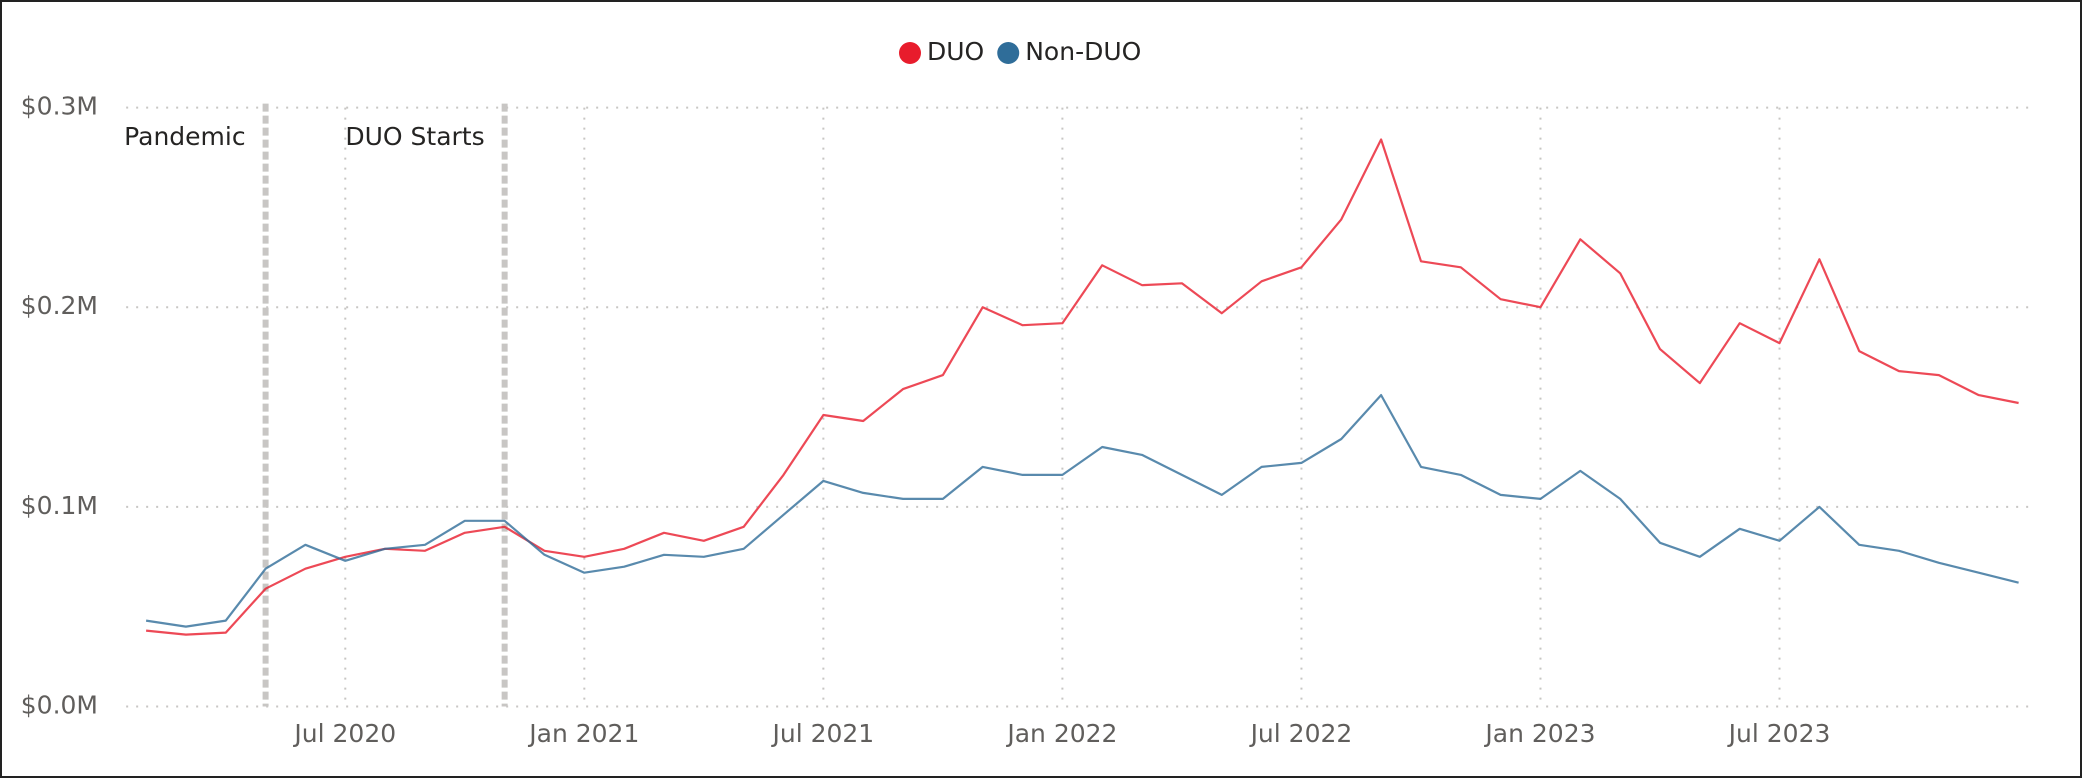 This screenshot has height=778, width=2082. I want to click on x-tick-label: Jul 2023, so click(1779, 733).